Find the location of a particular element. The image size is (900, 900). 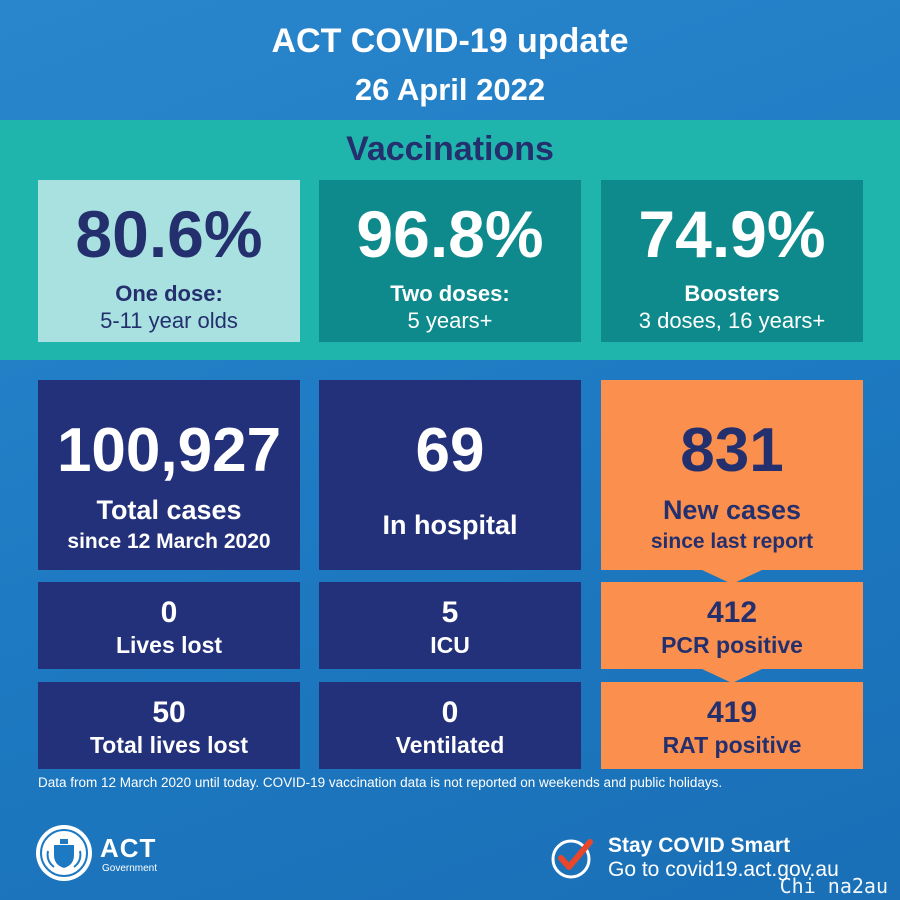

pcr-positive-label: PCR positive is located at coordinates (732, 645).